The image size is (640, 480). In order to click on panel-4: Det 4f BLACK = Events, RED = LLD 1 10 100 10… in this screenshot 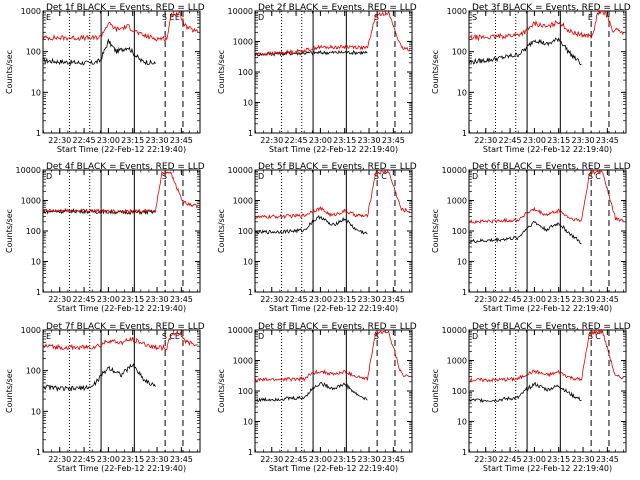, I will do `click(105, 237)`.